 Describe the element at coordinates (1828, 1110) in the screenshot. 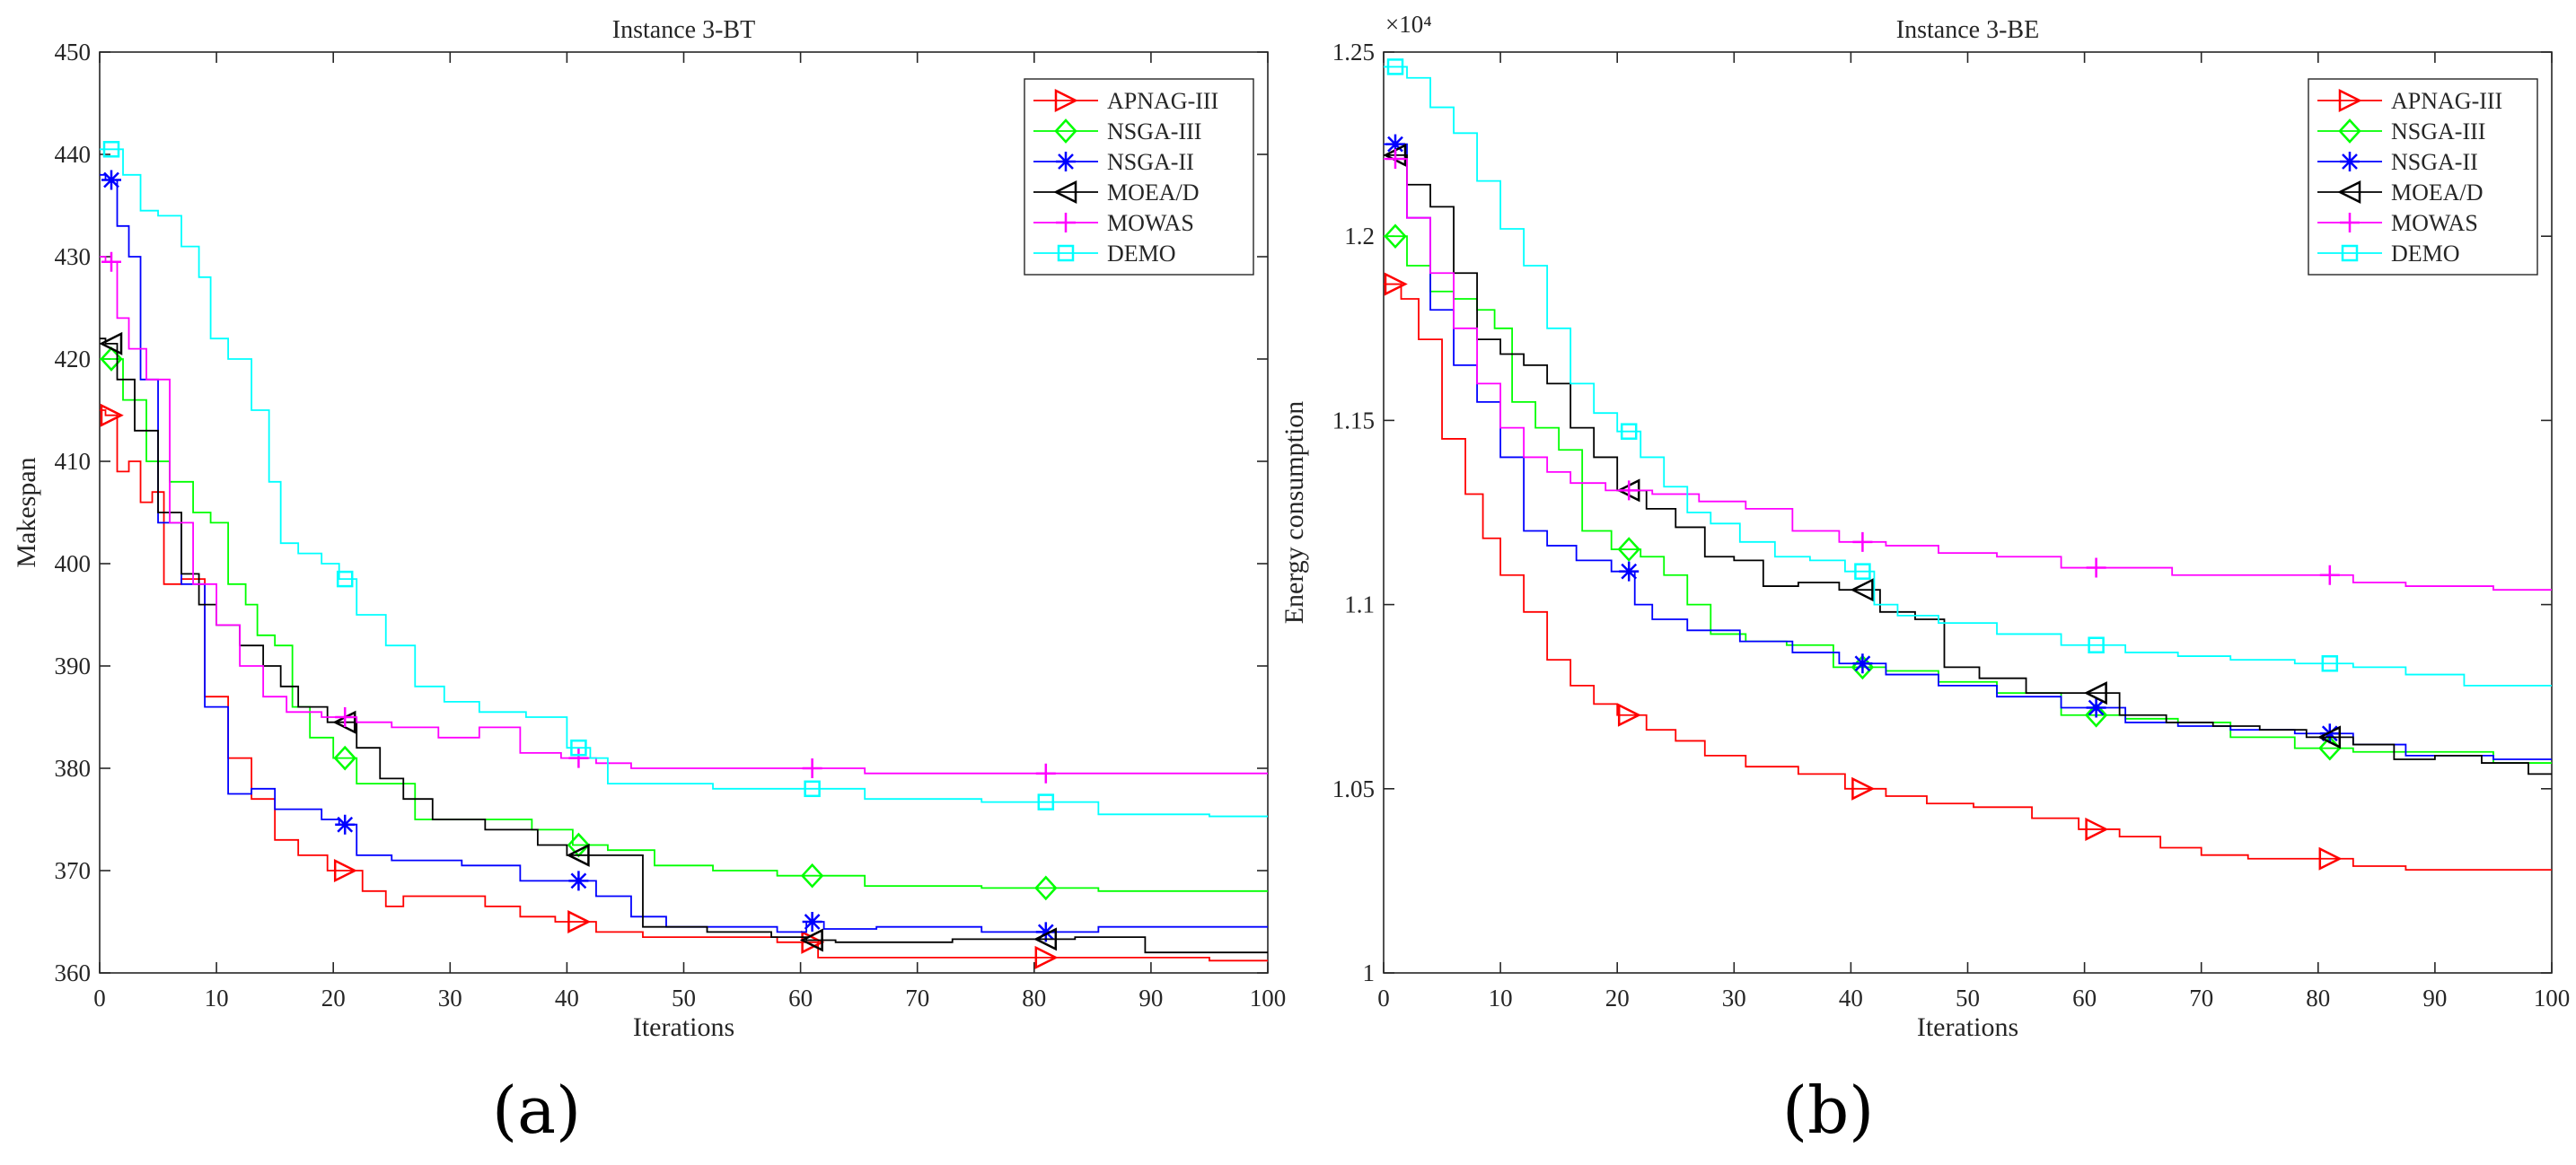

I see `panel-label-b: (b)` at that location.